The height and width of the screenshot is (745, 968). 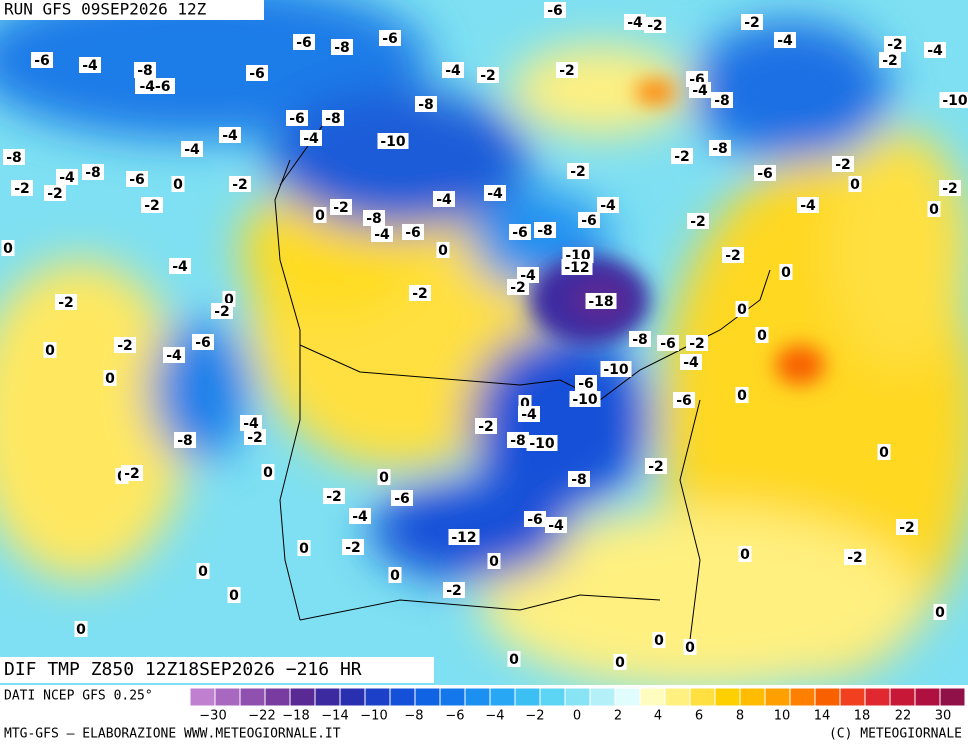 What do you see at coordinates (261, 716) in the screenshot?
I see `legend-tick: −22` at bounding box center [261, 716].